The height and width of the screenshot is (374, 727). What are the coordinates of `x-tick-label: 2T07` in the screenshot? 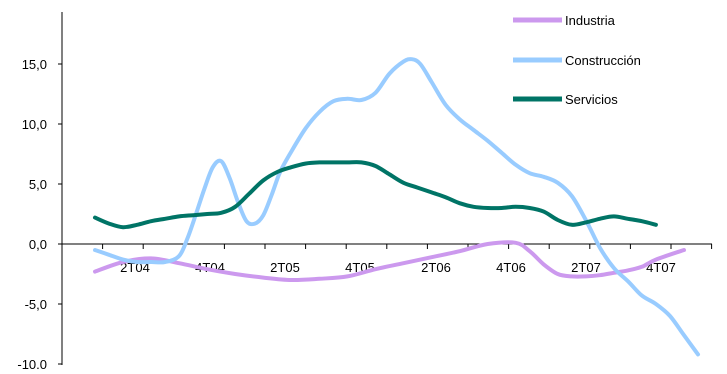 It's located at (586, 267).